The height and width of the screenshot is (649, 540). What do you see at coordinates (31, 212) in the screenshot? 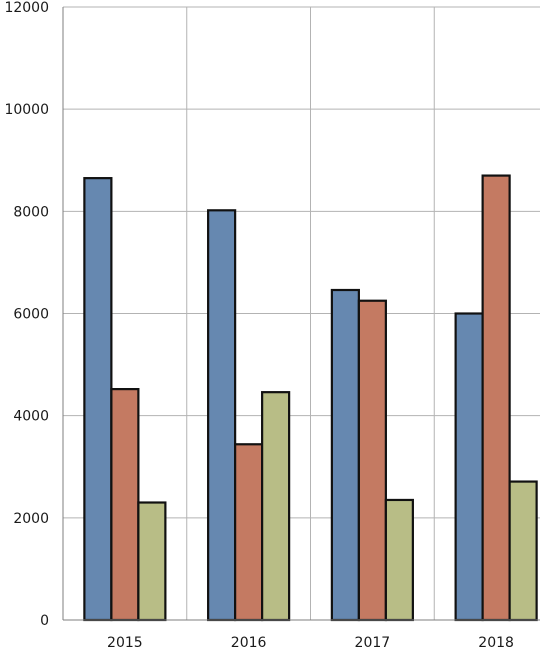
I see `y-tick-label-8000: 8000` at bounding box center [31, 212].